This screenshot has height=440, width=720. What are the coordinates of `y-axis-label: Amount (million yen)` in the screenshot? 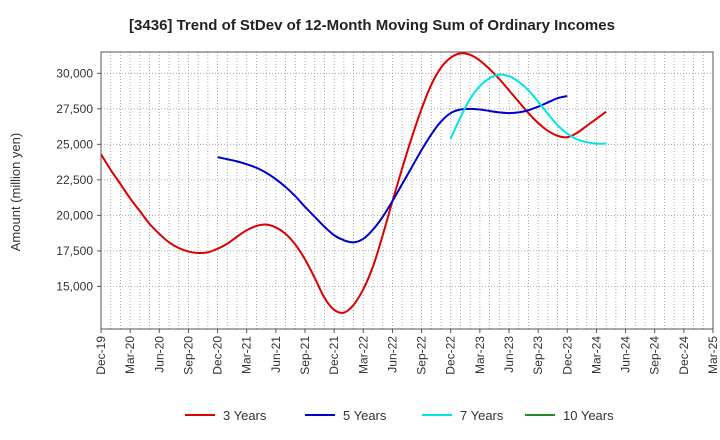 It's located at (15, 192).